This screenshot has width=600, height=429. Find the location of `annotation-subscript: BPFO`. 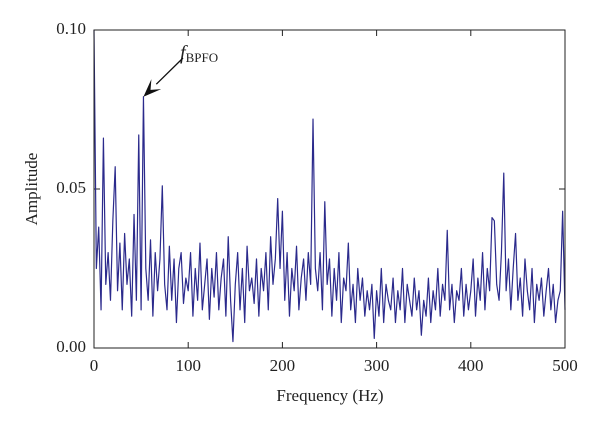

annotation-subscript: BPFO is located at coordinates (202, 57).